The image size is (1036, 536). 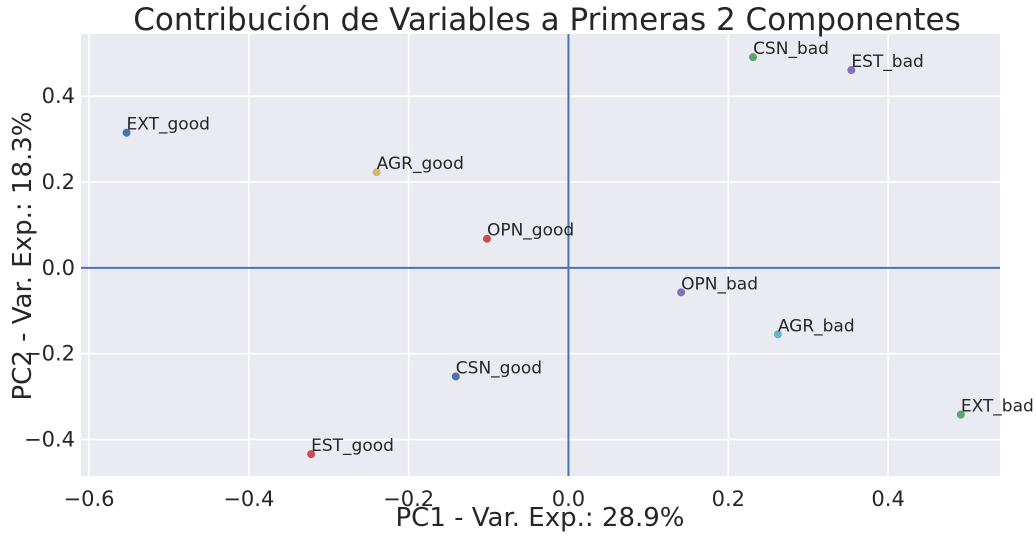 I want to click on y-axis-ticks: −0.4 −0.2 0.0 0.2 0.4, so click(x=49, y=267).